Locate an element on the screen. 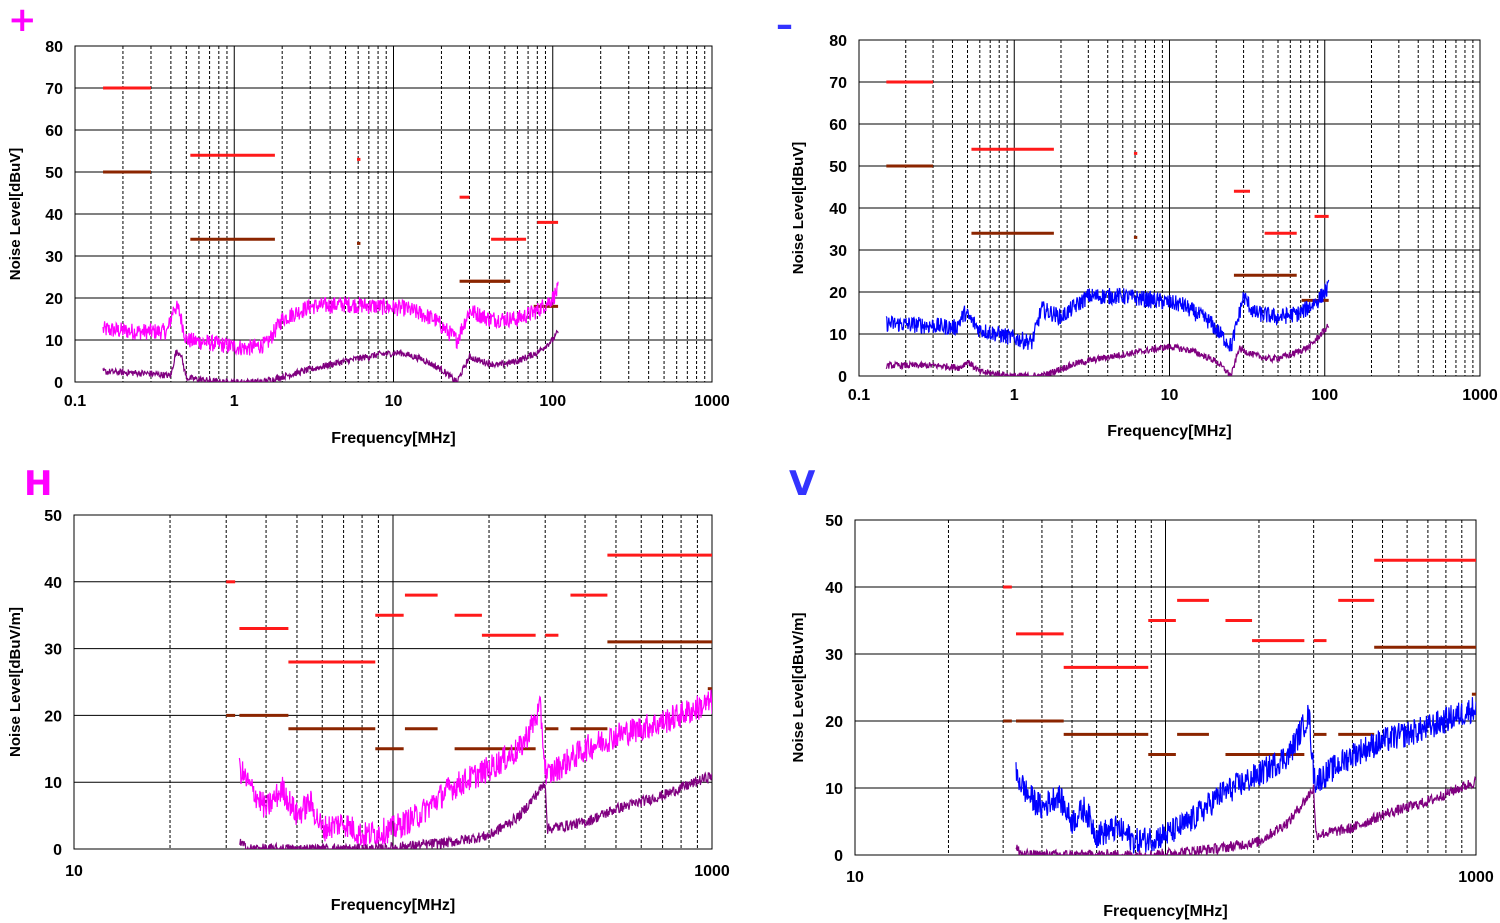  panel-label-v: V is located at coordinates (802, 484).